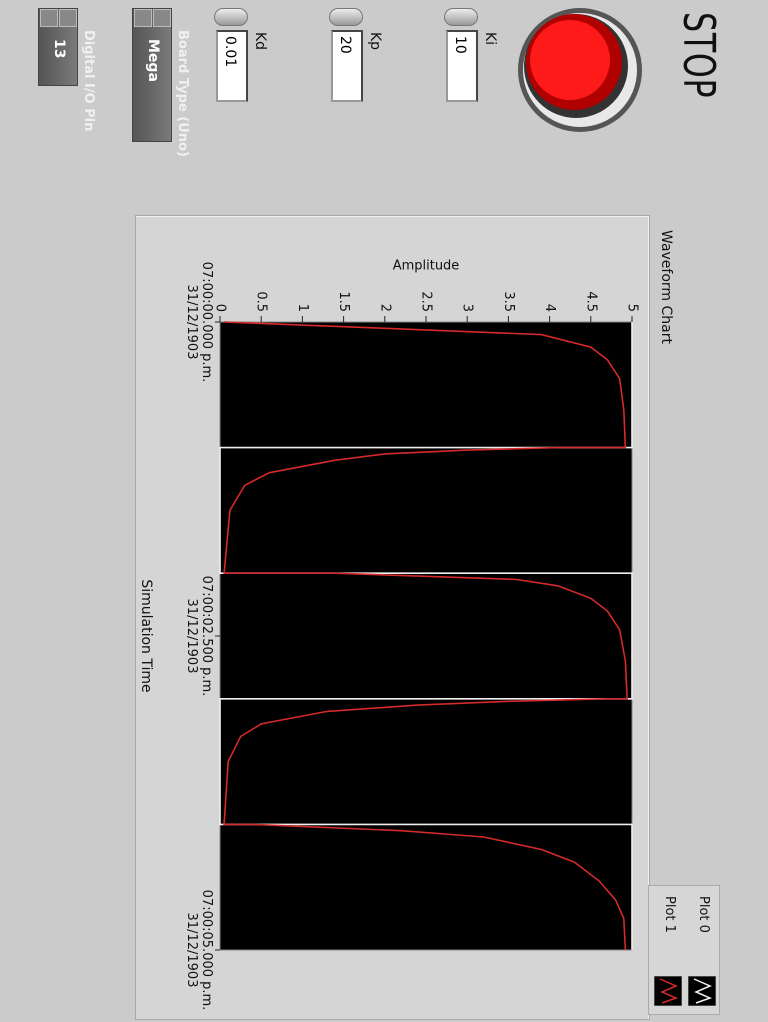  What do you see at coordinates (426, 266) in the screenshot?
I see `y-axis-label: Amplitude` at bounding box center [426, 266].